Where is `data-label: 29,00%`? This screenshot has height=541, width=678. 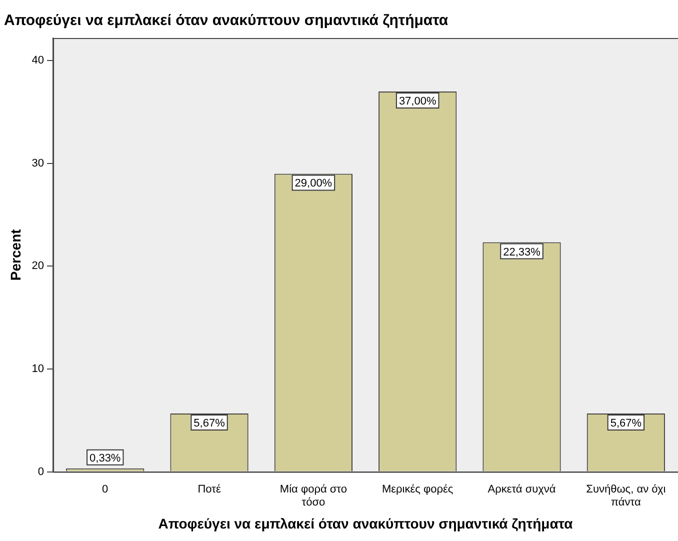
data-label: 29,00% is located at coordinates (313, 184).